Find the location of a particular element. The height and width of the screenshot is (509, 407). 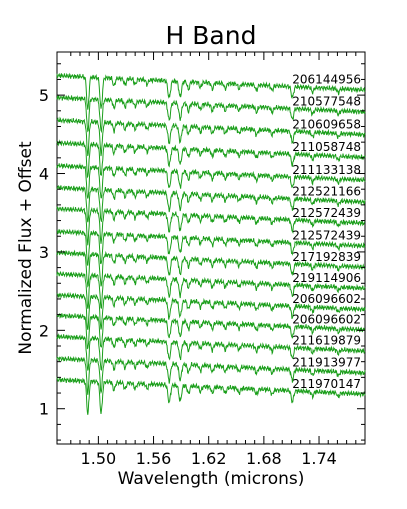

x-tick-label: 1.50 is located at coordinates (99, 458).